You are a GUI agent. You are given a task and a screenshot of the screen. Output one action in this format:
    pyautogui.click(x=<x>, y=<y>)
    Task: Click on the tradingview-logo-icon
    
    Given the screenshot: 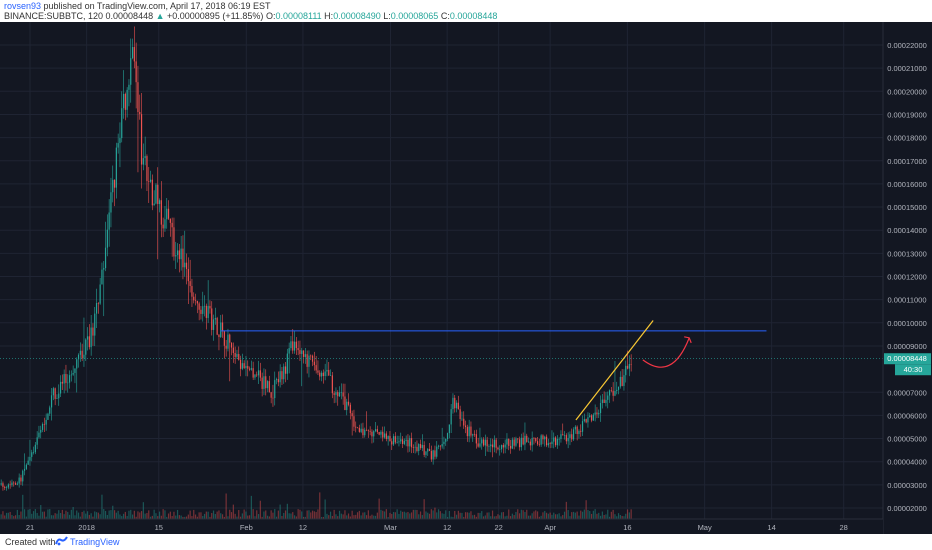 What is the action you would take?
    pyautogui.click(x=61, y=542)
    